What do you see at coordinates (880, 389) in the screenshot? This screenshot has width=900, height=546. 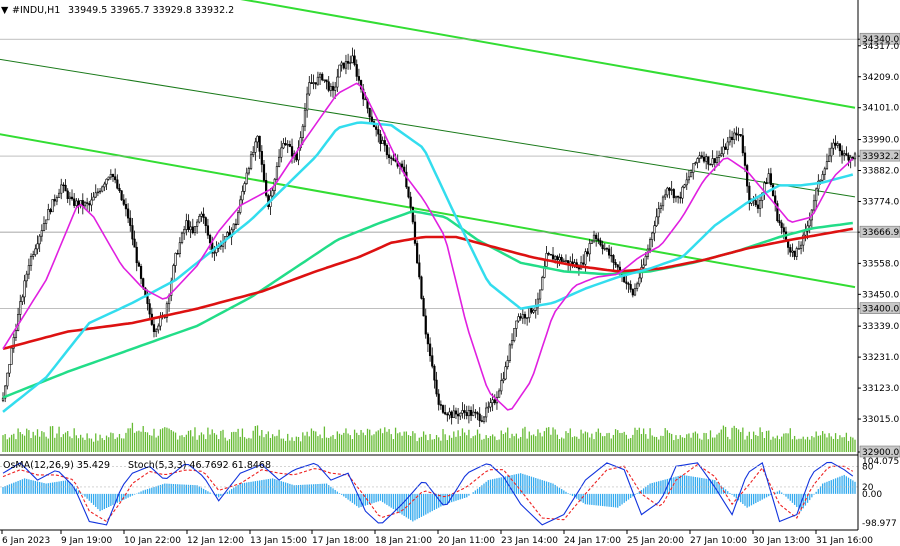 I see `price-label: 33123.0` at bounding box center [880, 389].